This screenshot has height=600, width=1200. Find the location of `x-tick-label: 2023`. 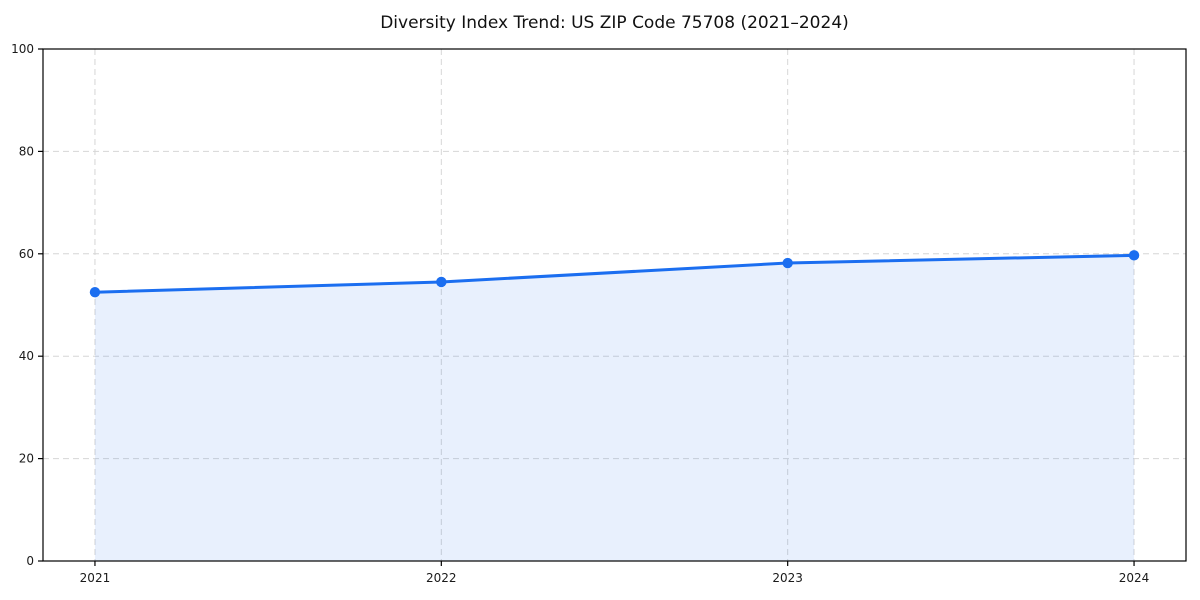

x-tick-label: 2023 is located at coordinates (787, 578).